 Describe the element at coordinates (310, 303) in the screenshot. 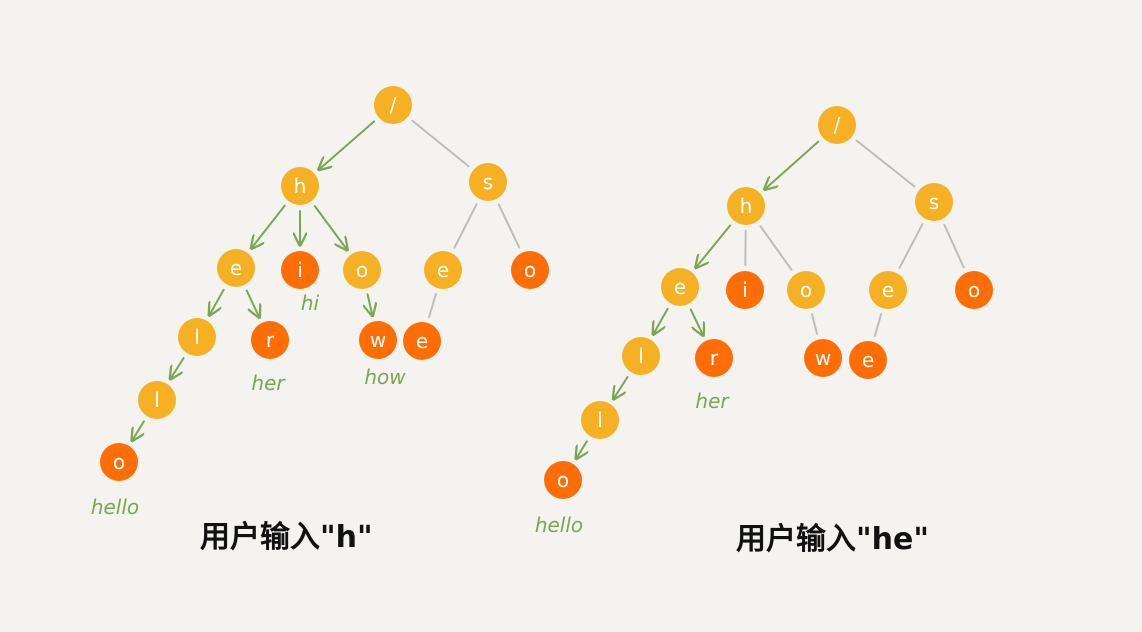

I see `word-label-hi: hi` at that location.